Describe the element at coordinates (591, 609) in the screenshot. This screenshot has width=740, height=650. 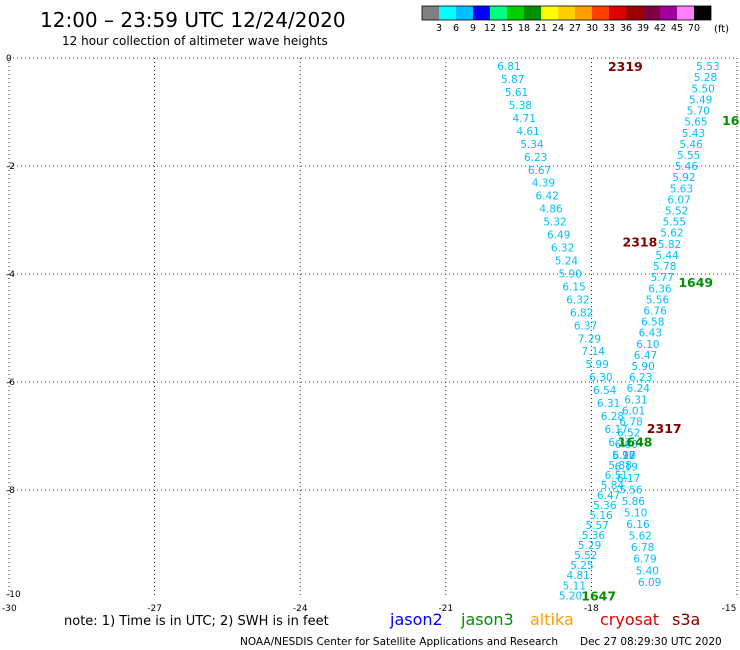
I see `x-tick-label: -18` at that location.